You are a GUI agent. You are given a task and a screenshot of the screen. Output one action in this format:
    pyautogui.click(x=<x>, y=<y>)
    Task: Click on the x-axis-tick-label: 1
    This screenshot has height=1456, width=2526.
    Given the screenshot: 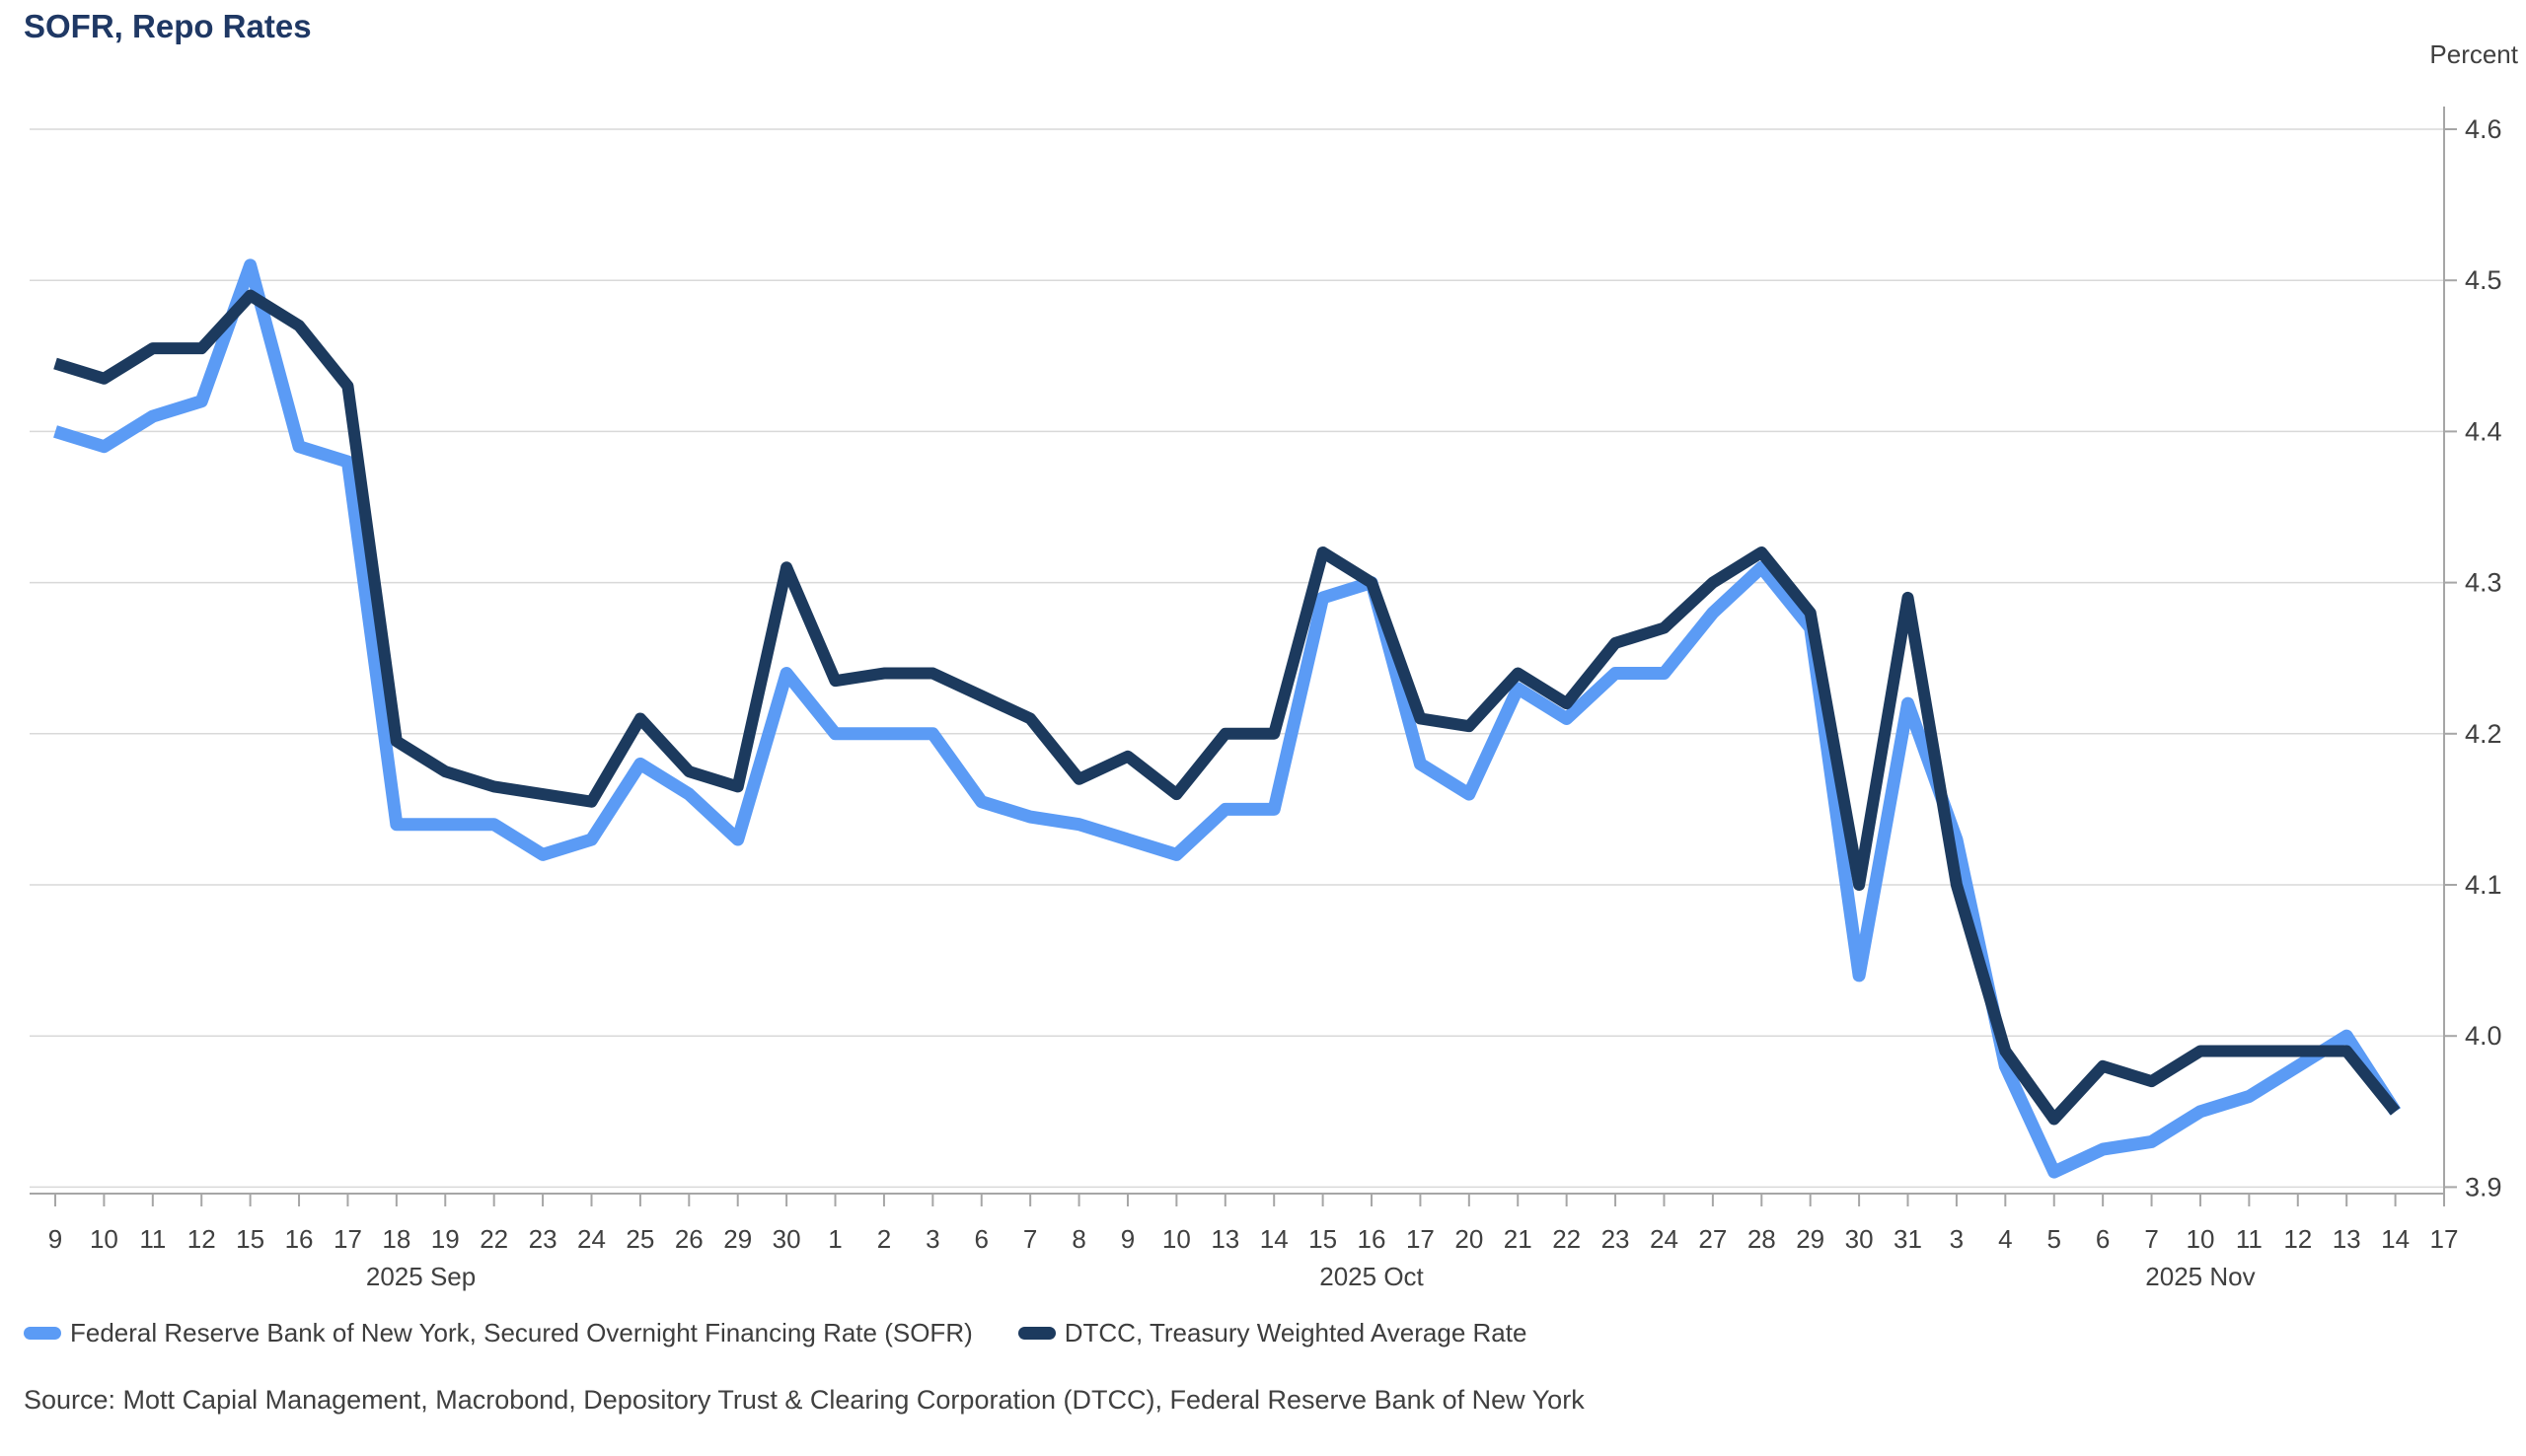 What is the action you would take?
    pyautogui.click(x=835, y=1239)
    